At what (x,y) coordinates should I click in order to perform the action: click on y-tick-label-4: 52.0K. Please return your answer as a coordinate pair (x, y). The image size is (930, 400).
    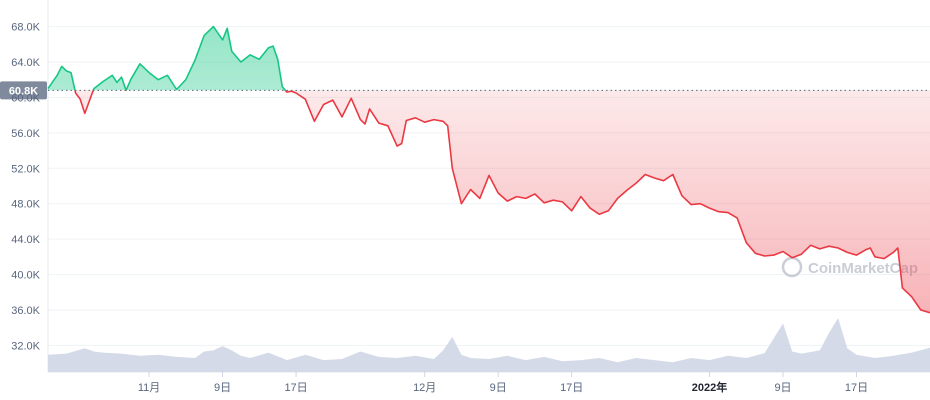
    Looking at the image, I should click on (25, 169).